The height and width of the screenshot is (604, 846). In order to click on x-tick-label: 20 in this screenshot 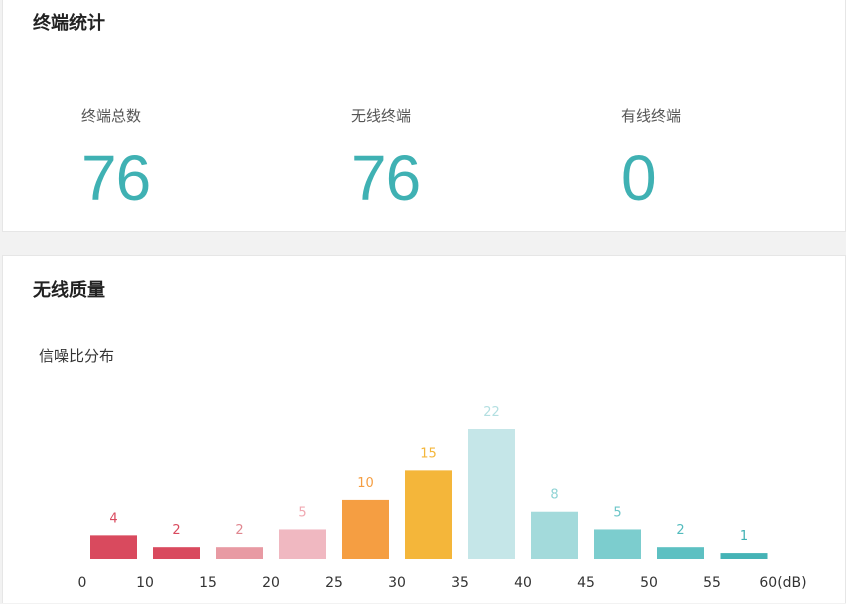, I will do `click(271, 583)`.